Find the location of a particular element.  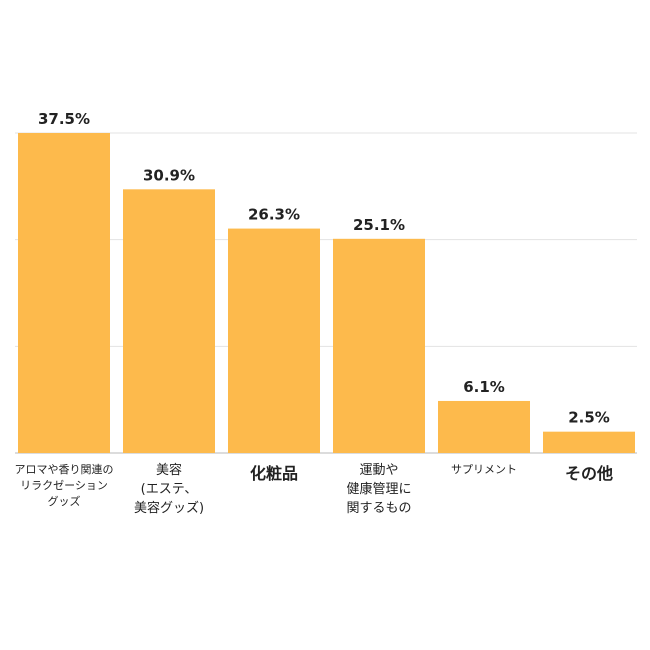

category-label-other: その他 is located at coordinates (588, 473).